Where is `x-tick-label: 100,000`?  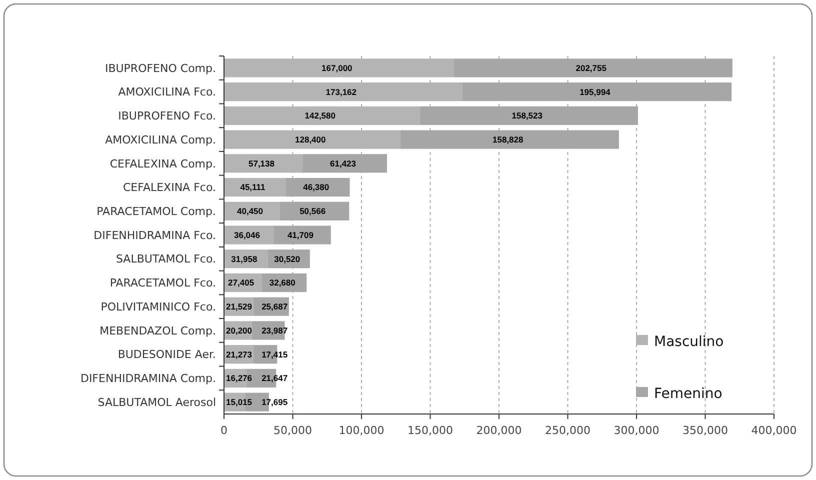
x-tick-label: 100,000 is located at coordinates (361, 430).